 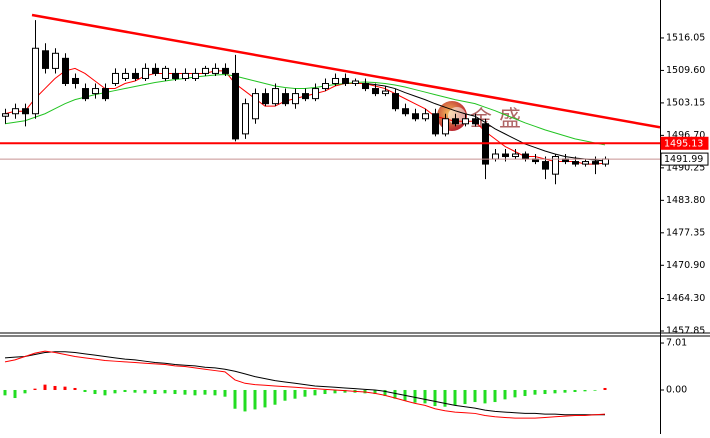 I want to click on y-tick-label: 1509.60, so click(x=685, y=70).